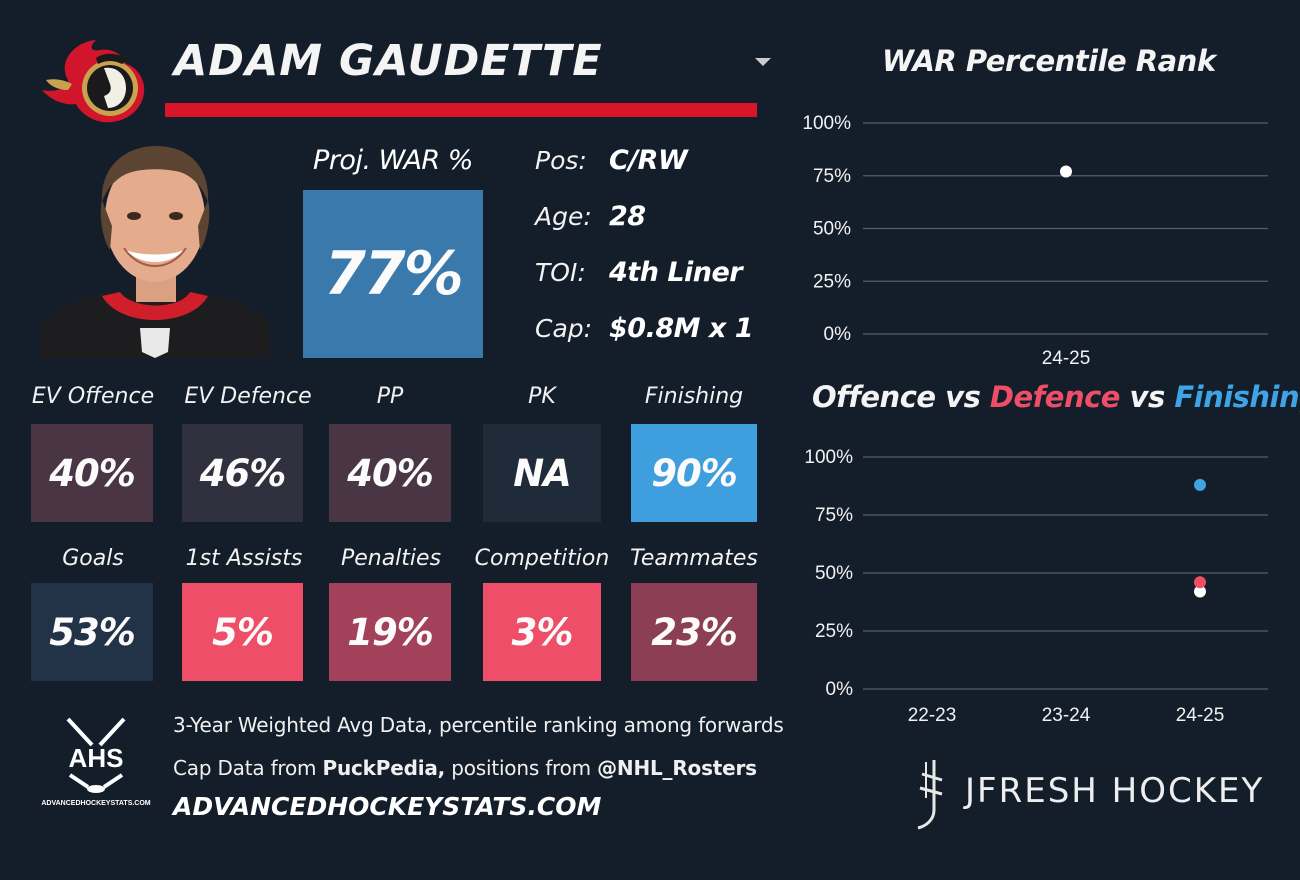 This screenshot has width=1300, height=880. I want to click on finishing-tile: 90%, so click(694, 473).